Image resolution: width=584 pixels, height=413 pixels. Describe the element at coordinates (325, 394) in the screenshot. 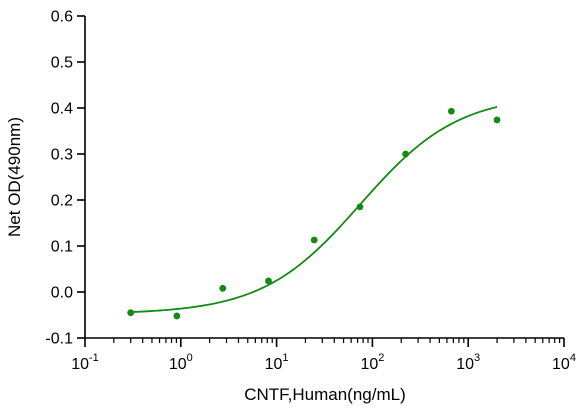

I see `x-axis-label: CNTF,Human(ng/mL)` at that location.